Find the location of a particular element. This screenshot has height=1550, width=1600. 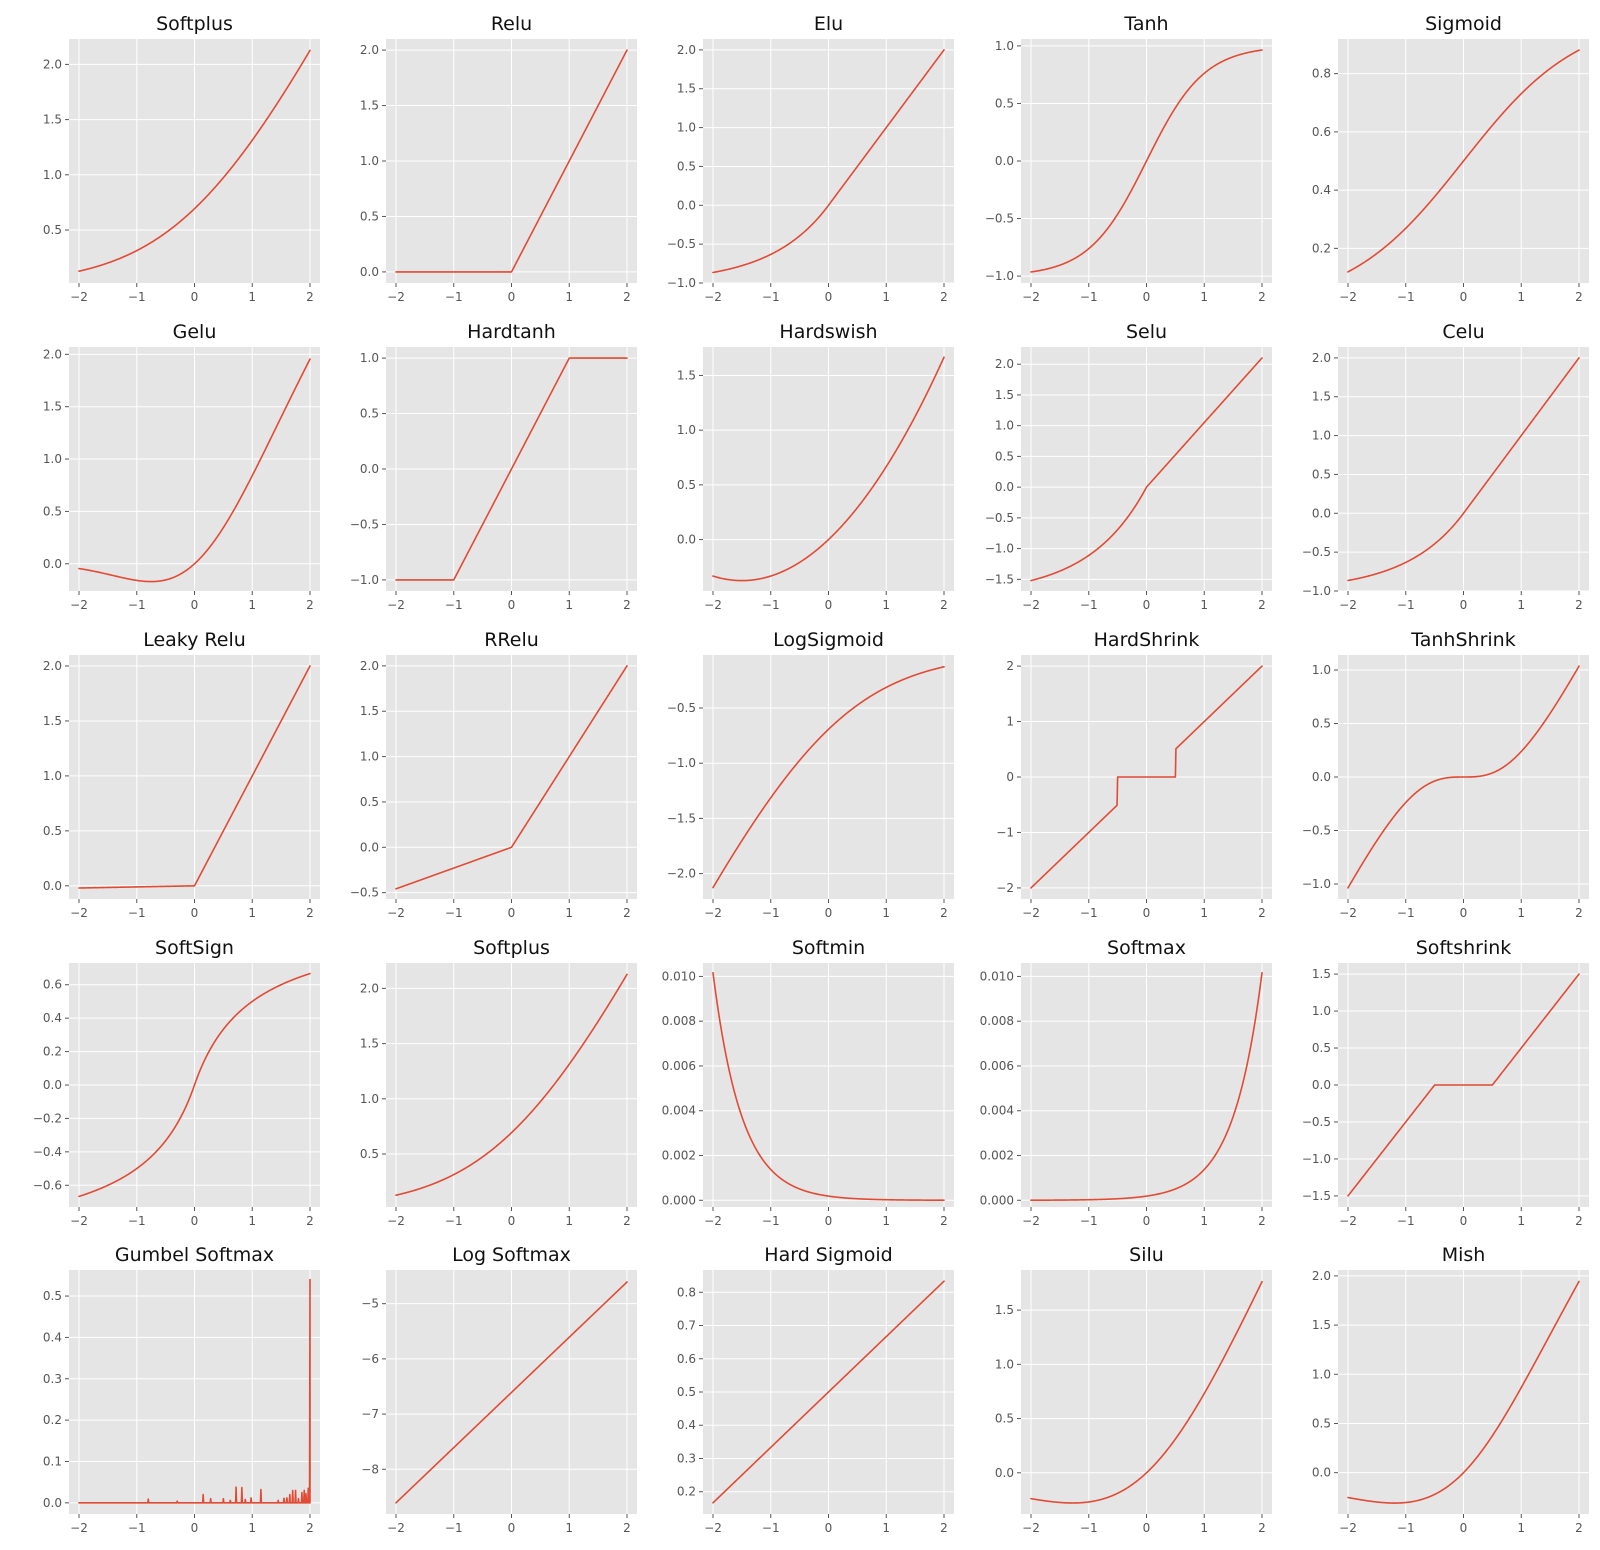

panel-title: Tanh is located at coordinates (1145, 24).